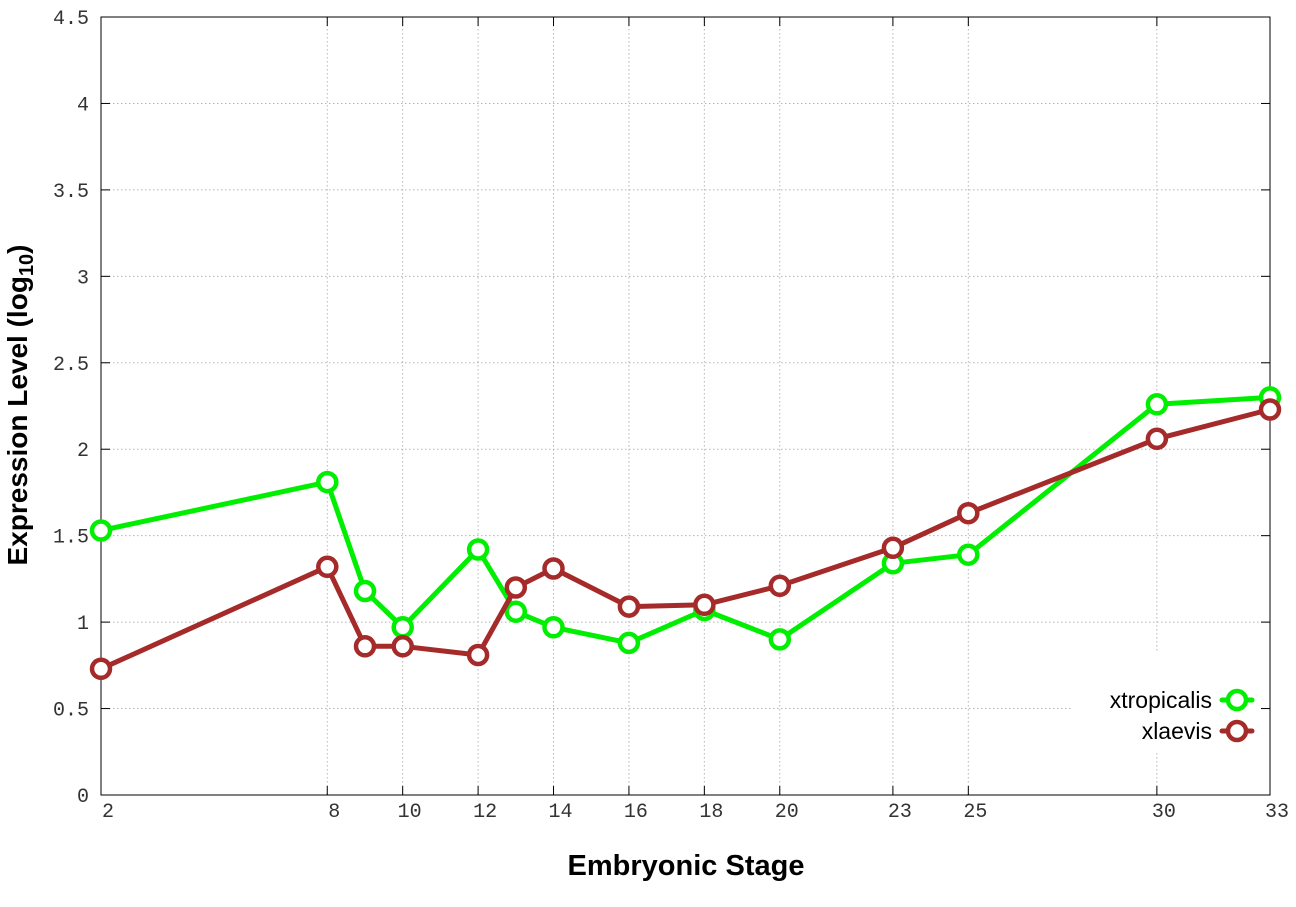  Describe the element at coordinates (1237, 731) in the screenshot. I see `legend-swatch-marker-xlaevis` at that location.